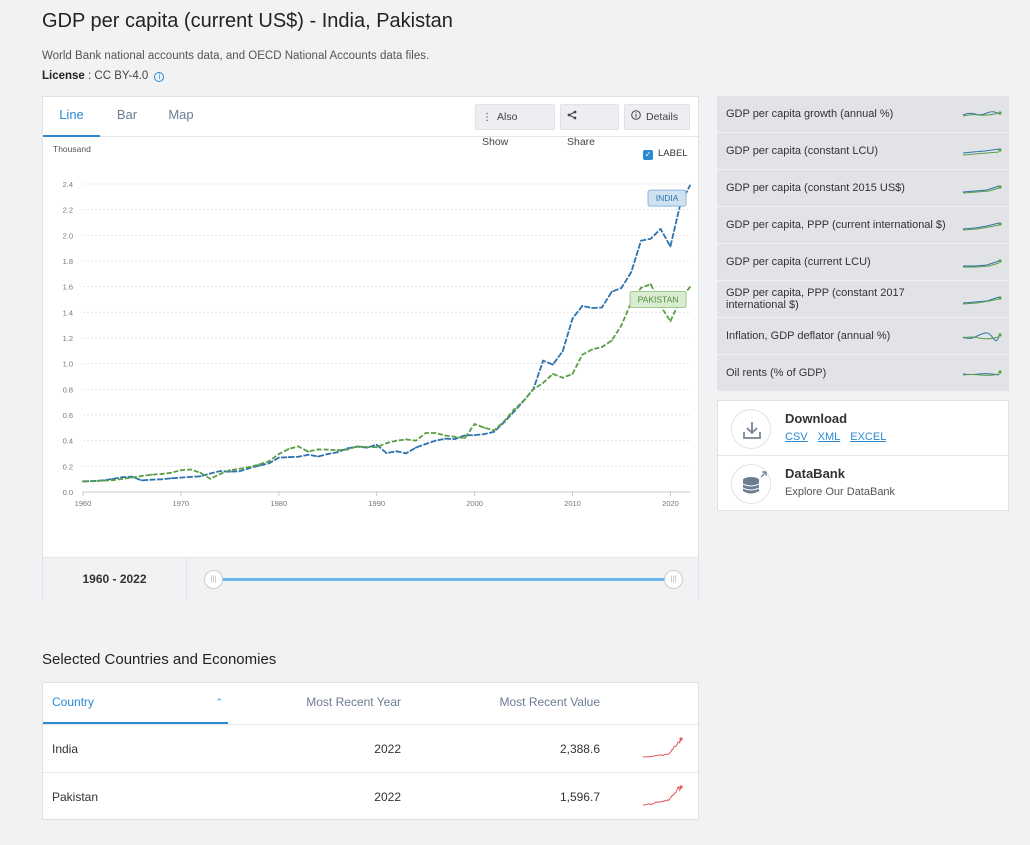 The image size is (1030, 845). I want to click on range-start-handle: |||, so click(213, 579).